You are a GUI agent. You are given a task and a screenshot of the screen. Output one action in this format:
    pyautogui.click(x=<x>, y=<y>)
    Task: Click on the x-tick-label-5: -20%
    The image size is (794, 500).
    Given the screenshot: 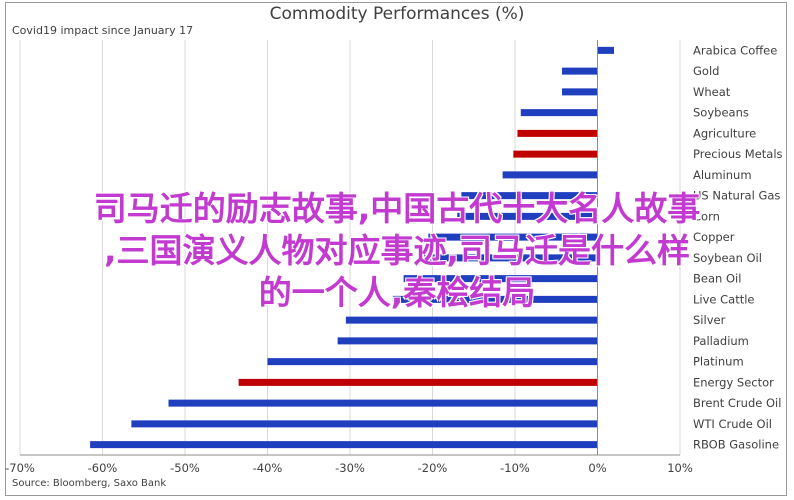 What is the action you would take?
    pyautogui.click(x=433, y=468)
    